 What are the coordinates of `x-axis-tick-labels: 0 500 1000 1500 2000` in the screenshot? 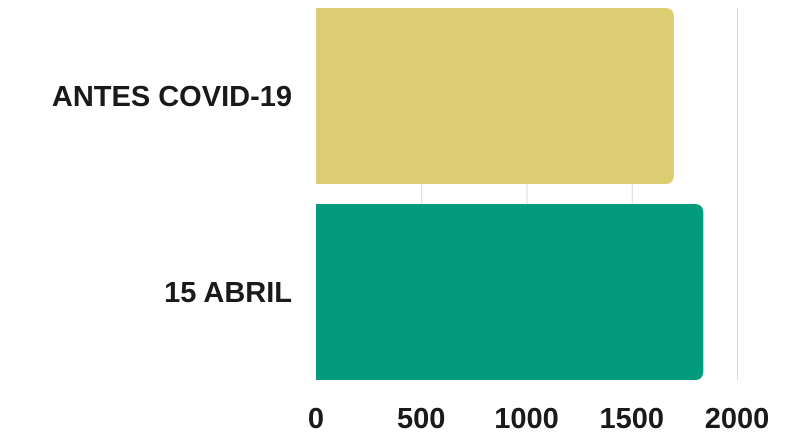 It's located at (538, 417).